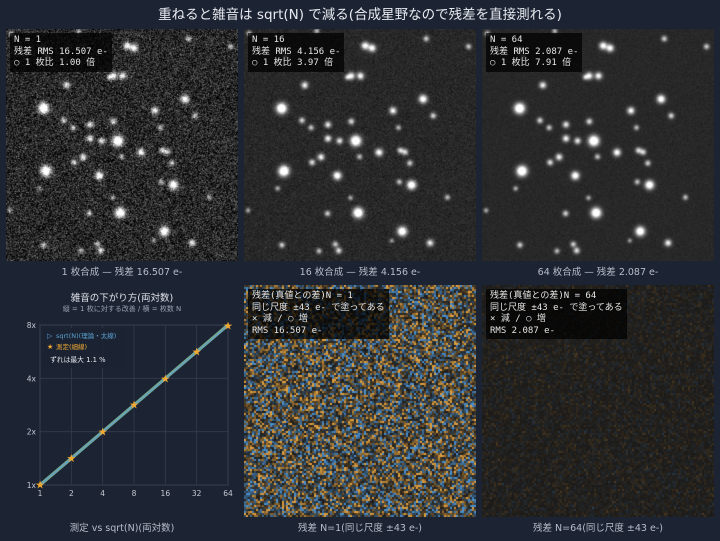 This screenshot has width=720, height=541. Describe the element at coordinates (293, 63) in the screenshot. I see `stack-ratio-label: ○ 1 枚比 3.97 倍` at that location.